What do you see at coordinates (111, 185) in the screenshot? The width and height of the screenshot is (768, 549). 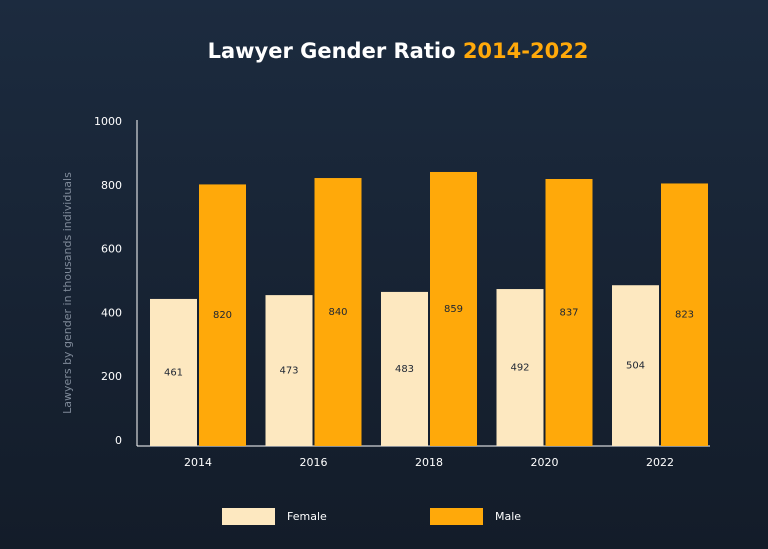 I see `y-tick-label: 800` at bounding box center [111, 185].